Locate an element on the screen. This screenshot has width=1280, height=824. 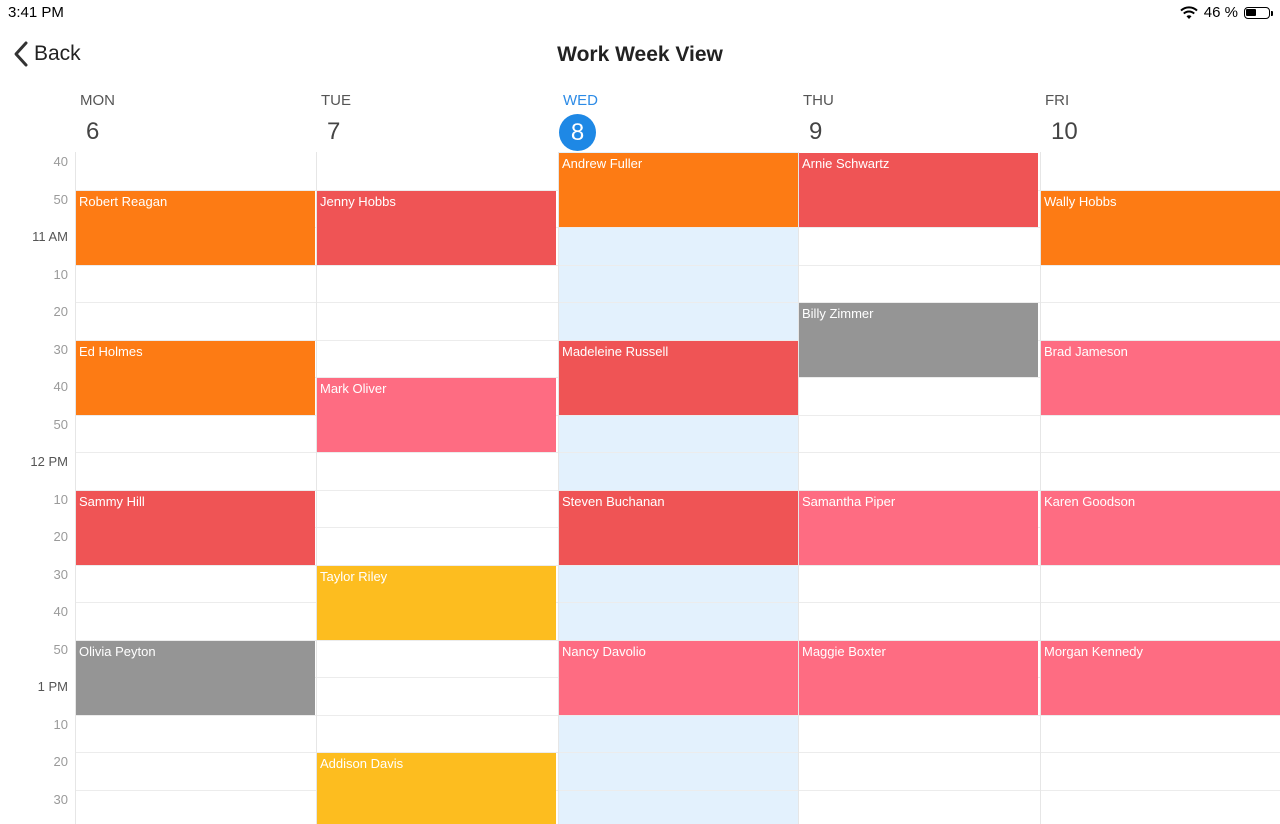
appointment: Mark Oliver is located at coordinates (436, 415).